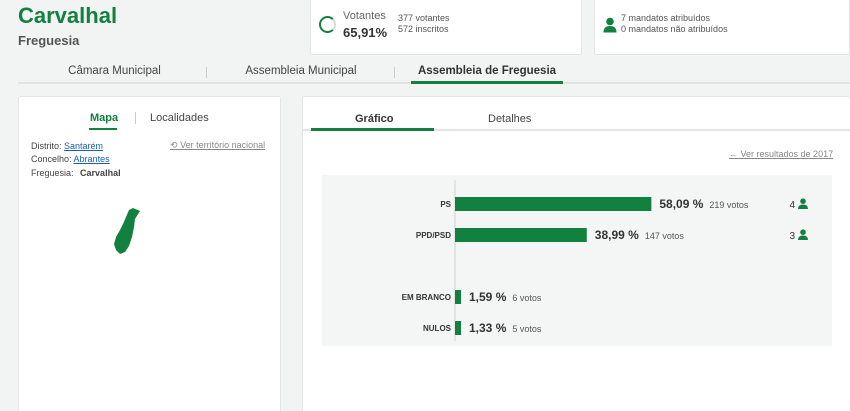  I want to click on tab-camara-municipal: Câmara Municipal, so click(114, 71).